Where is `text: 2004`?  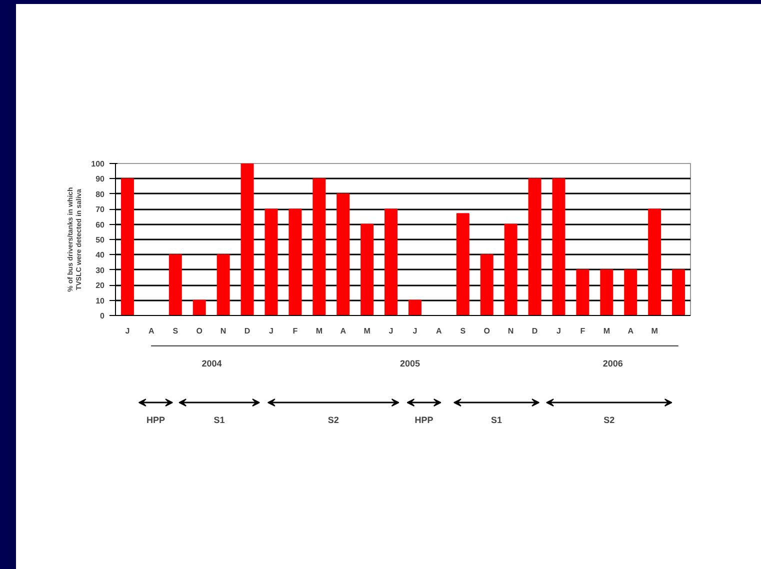
text: 2004 is located at coordinates (212, 363).